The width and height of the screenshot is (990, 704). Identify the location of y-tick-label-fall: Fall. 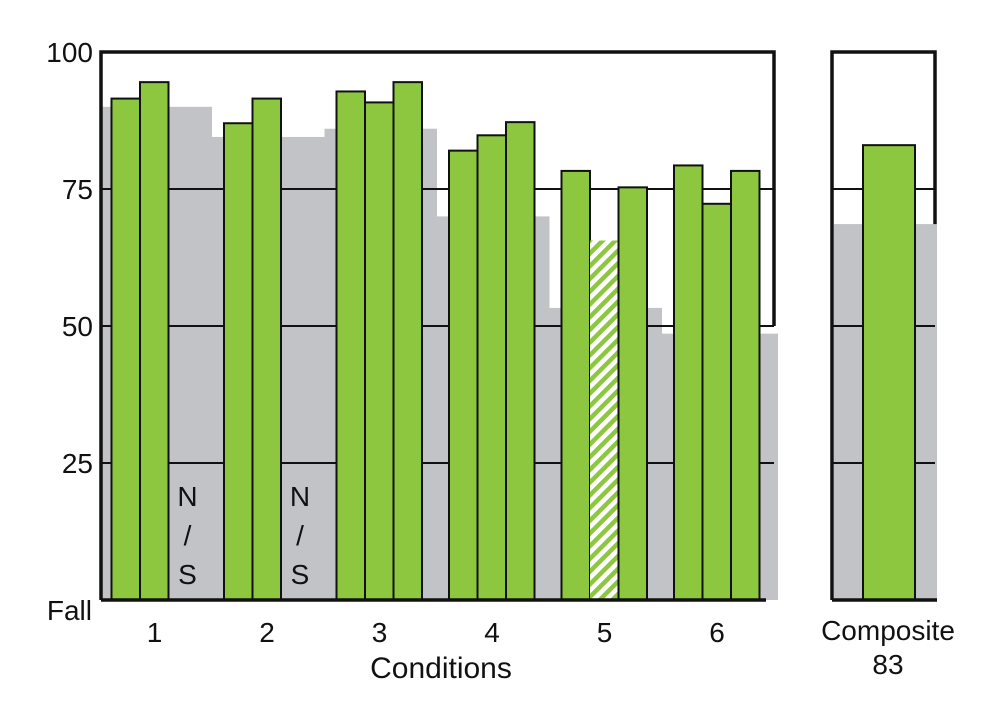
(69, 610).